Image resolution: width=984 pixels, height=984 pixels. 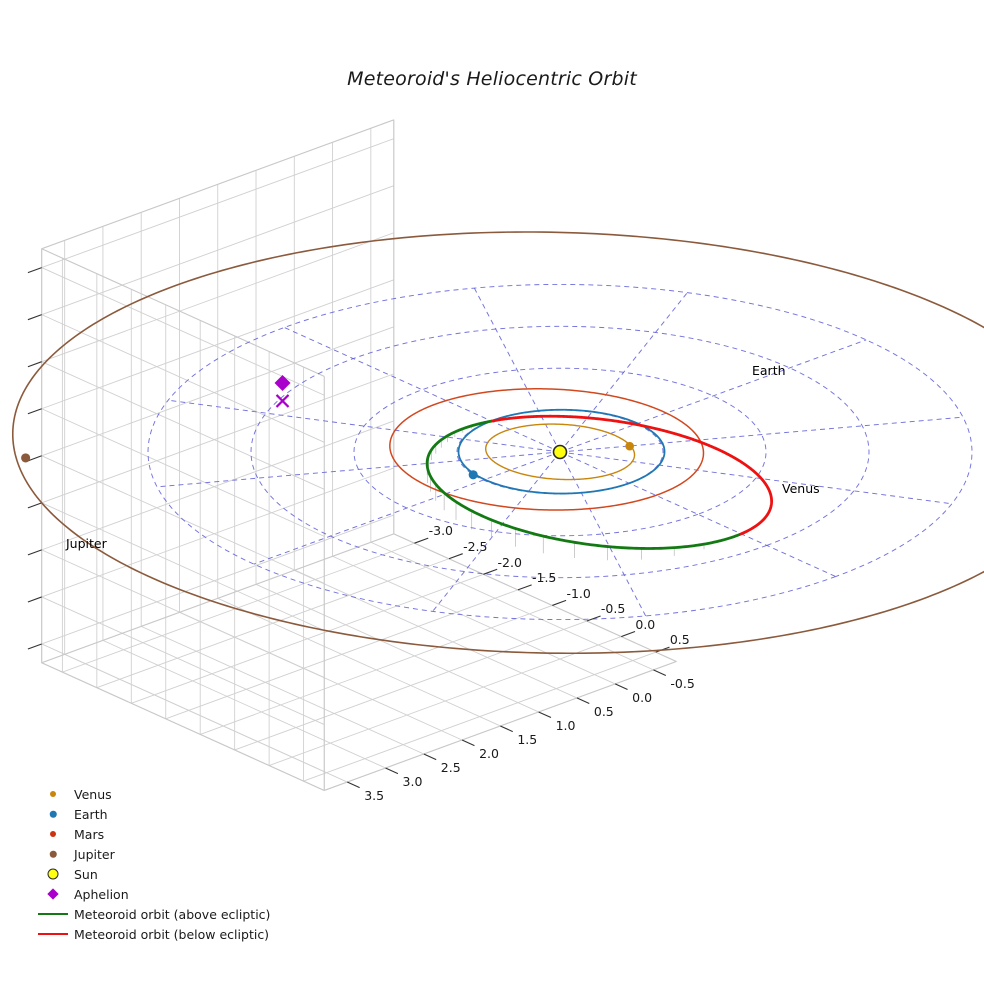 What do you see at coordinates (171, 814) in the screenshot?
I see `legend-item-earth: Earth` at bounding box center [171, 814].